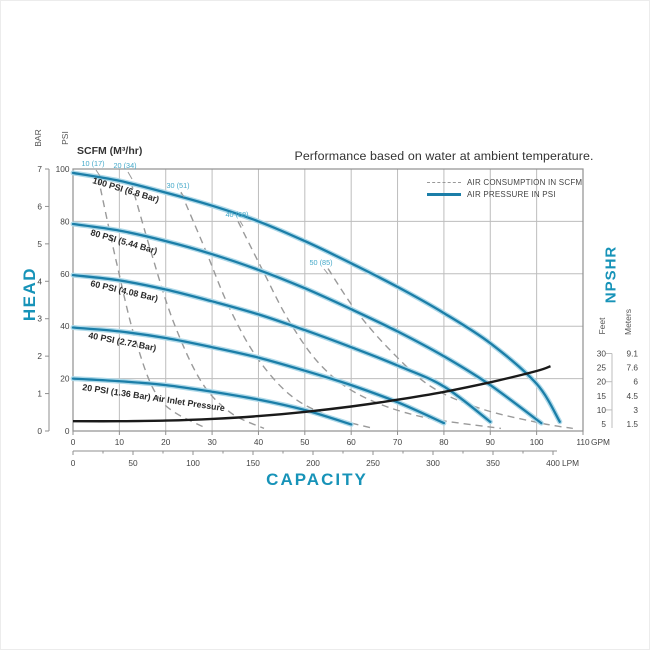 This screenshot has height=650, width=650. What do you see at coordinates (583, 442) in the screenshot?
I see `svg-text: 110` at bounding box center [583, 442].